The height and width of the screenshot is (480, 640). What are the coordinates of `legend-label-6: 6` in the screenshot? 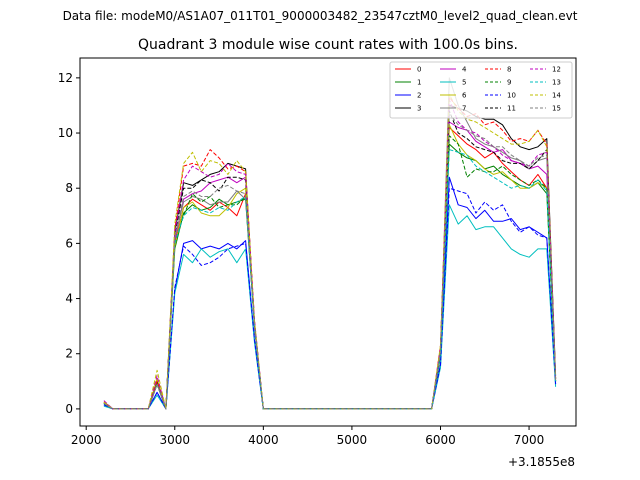 It's located at (464, 96).